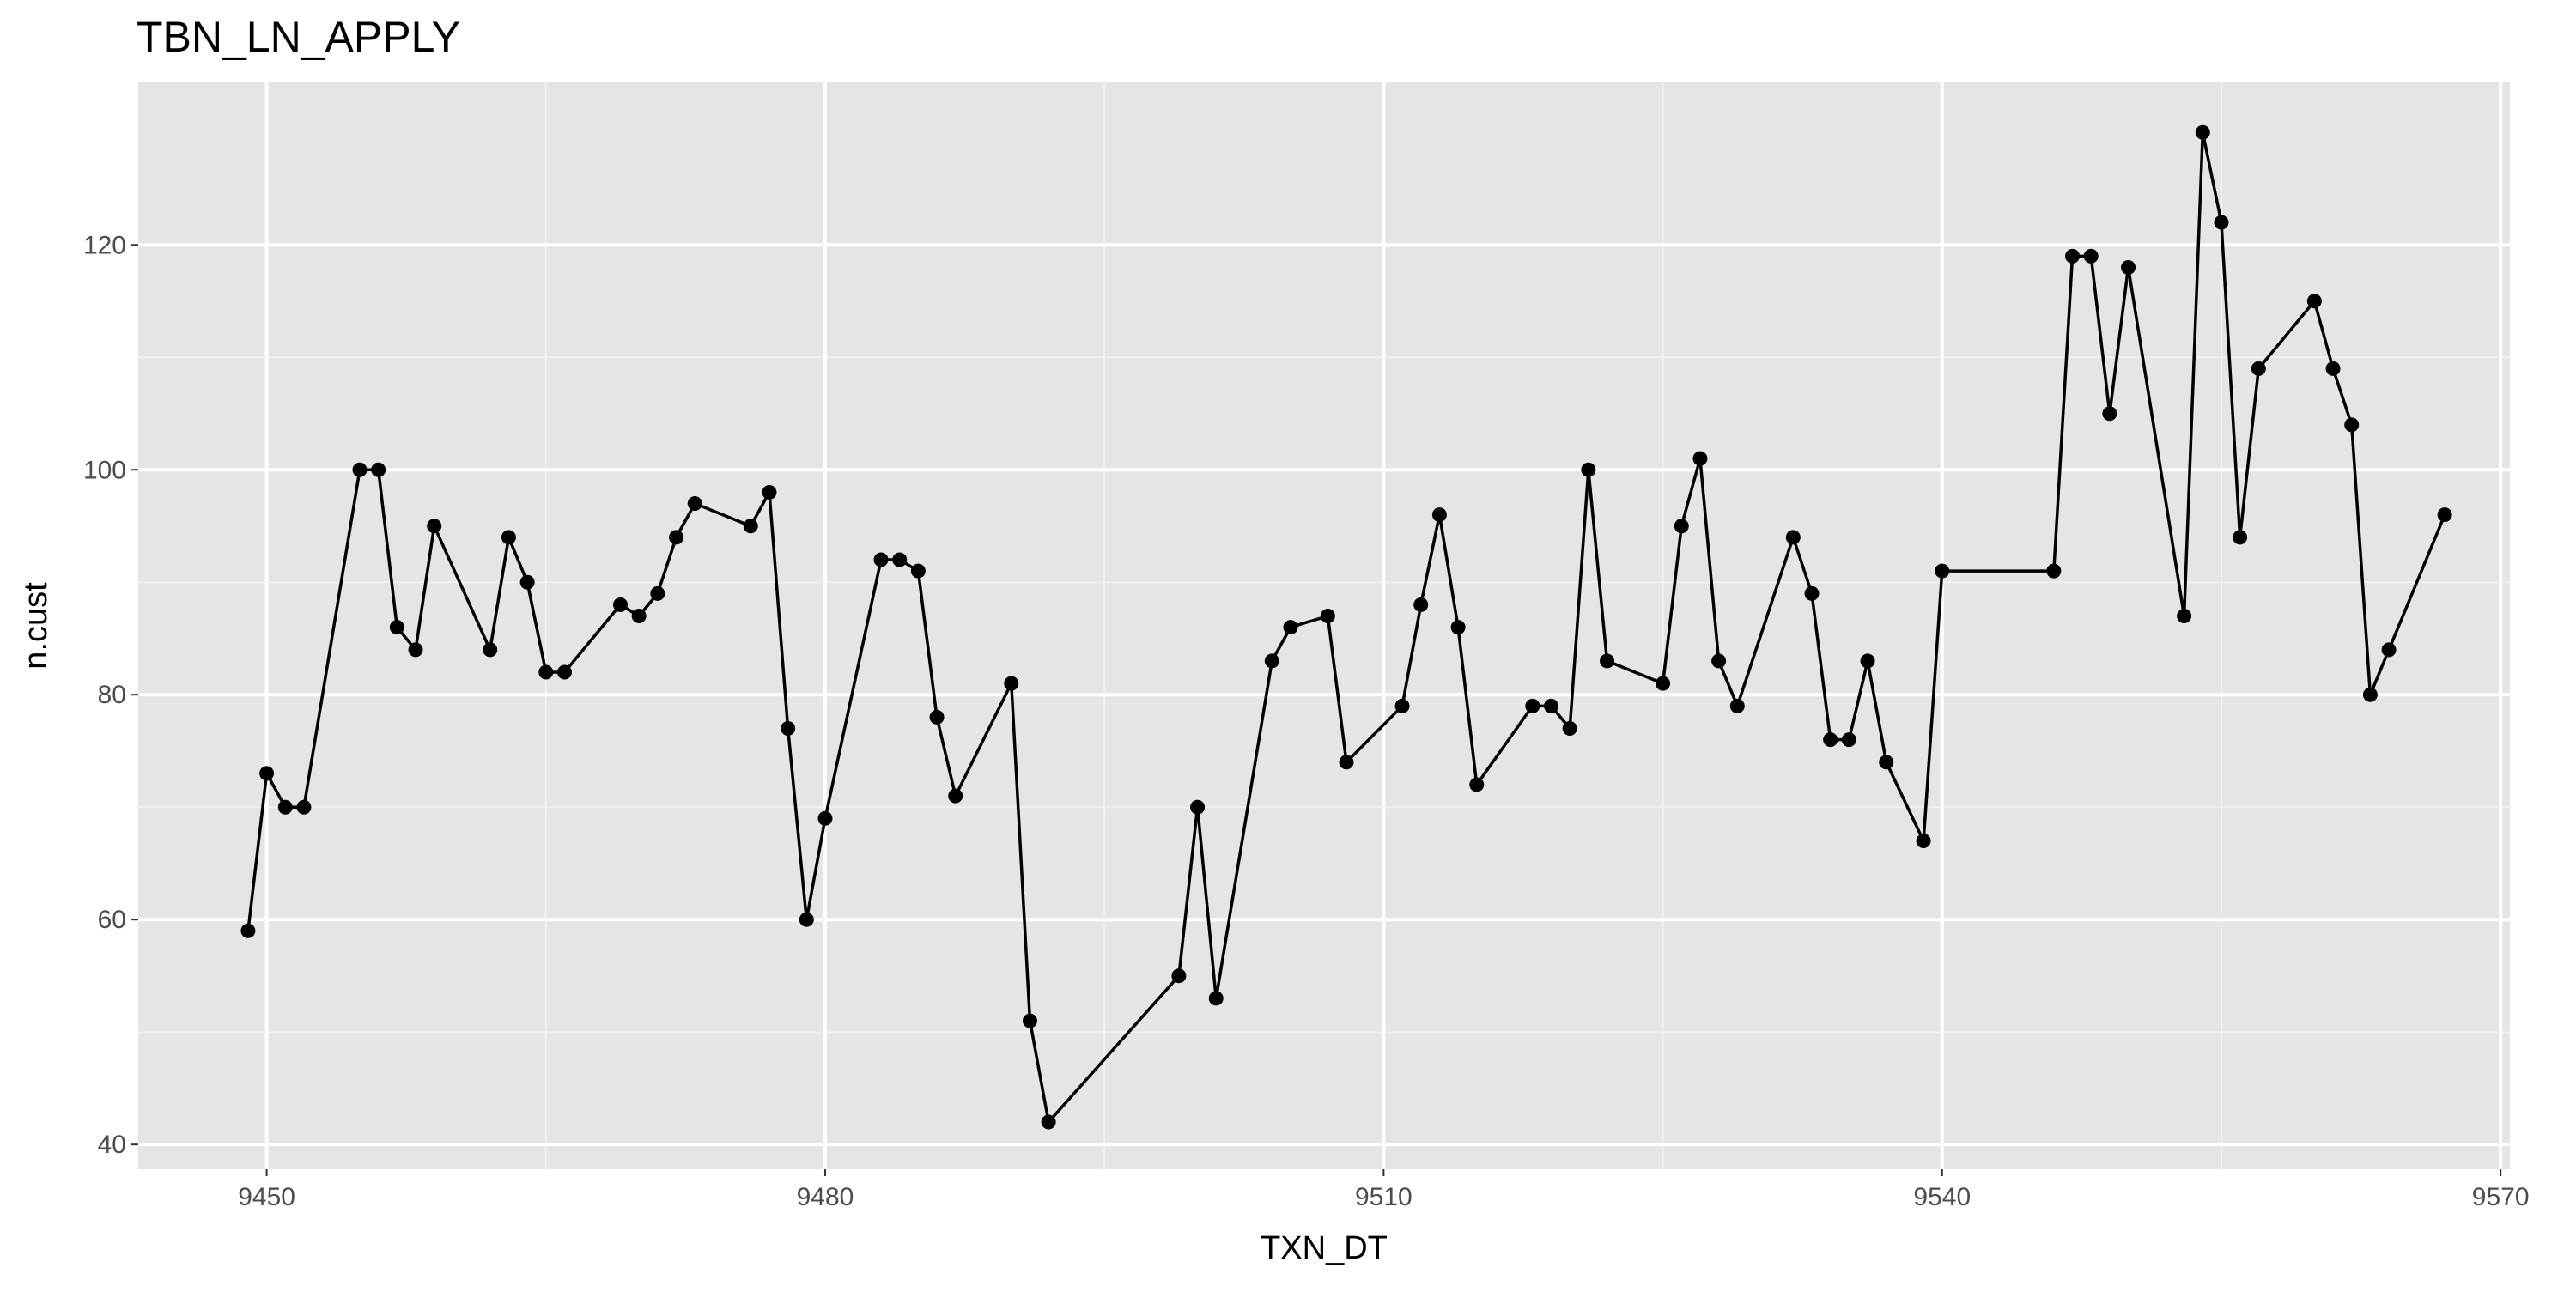 This screenshot has width=2576, height=1292. What do you see at coordinates (112, 1145) in the screenshot?
I see `y-tick-label: 40` at bounding box center [112, 1145].